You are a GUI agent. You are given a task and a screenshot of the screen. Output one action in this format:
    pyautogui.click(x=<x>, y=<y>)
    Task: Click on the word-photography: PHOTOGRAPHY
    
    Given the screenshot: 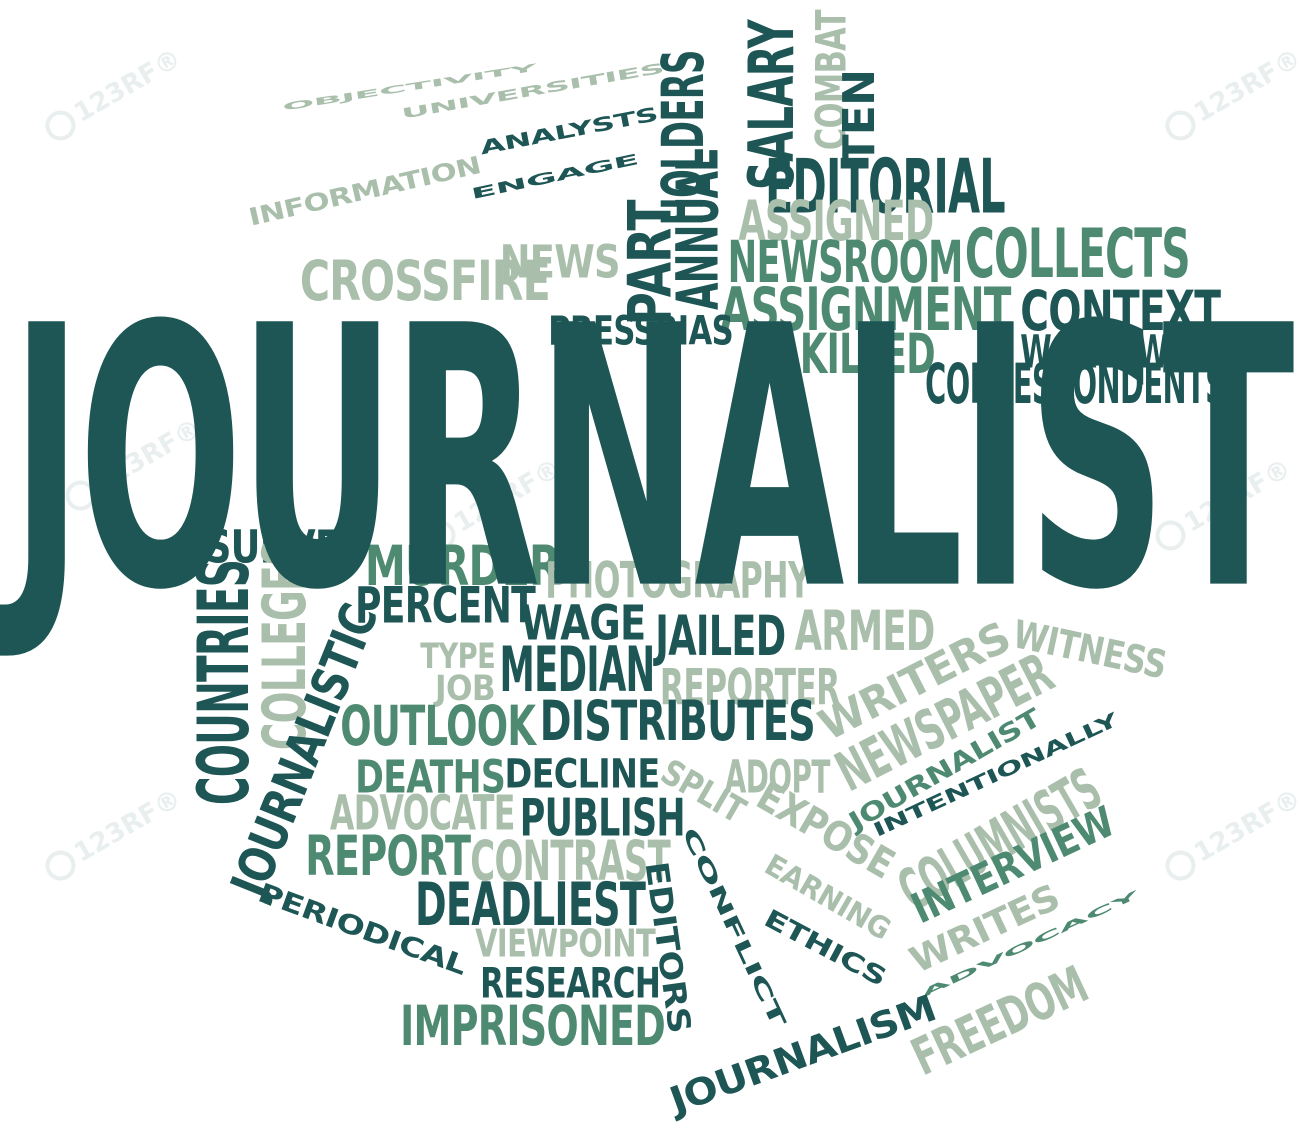 What is the action you would take?
    pyautogui.click(x=678, y=579)
    